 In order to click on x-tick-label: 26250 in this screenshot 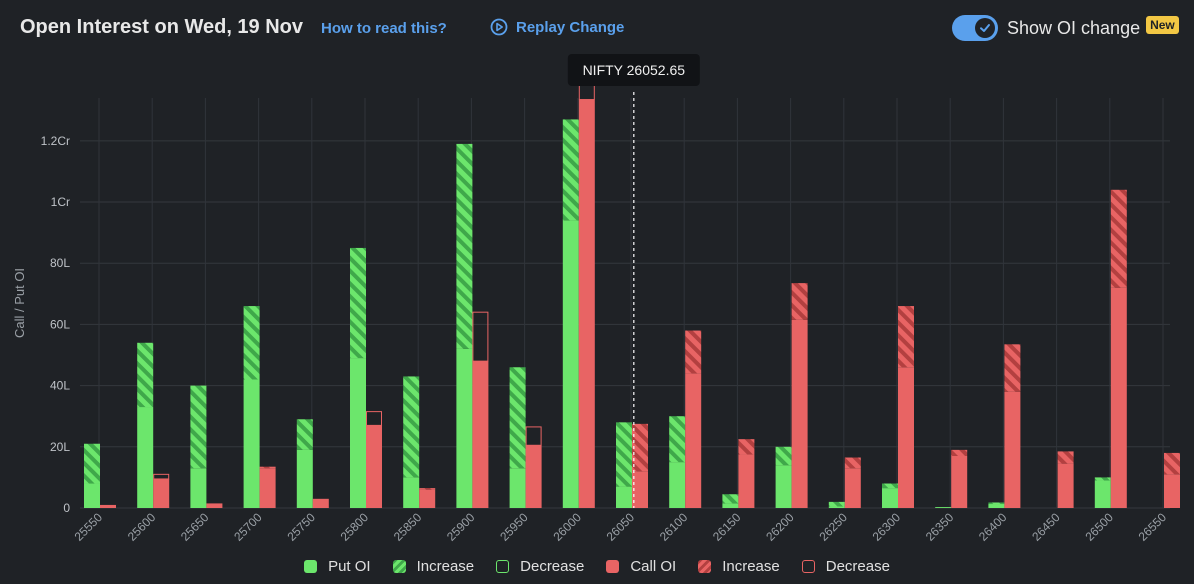, I will do `click(833, 527)`.